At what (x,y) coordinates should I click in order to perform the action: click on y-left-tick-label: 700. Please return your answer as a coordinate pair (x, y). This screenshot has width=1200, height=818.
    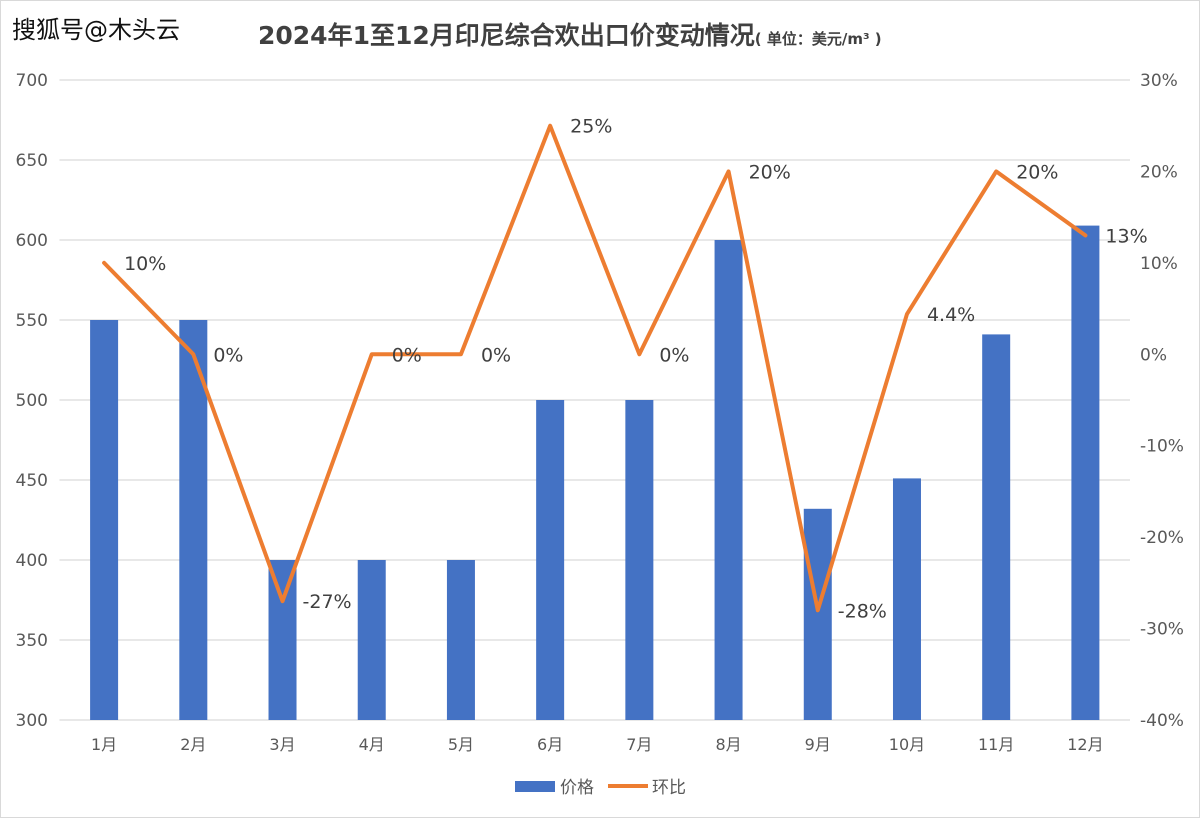
    Looking at the image, I should click on (32, 81).